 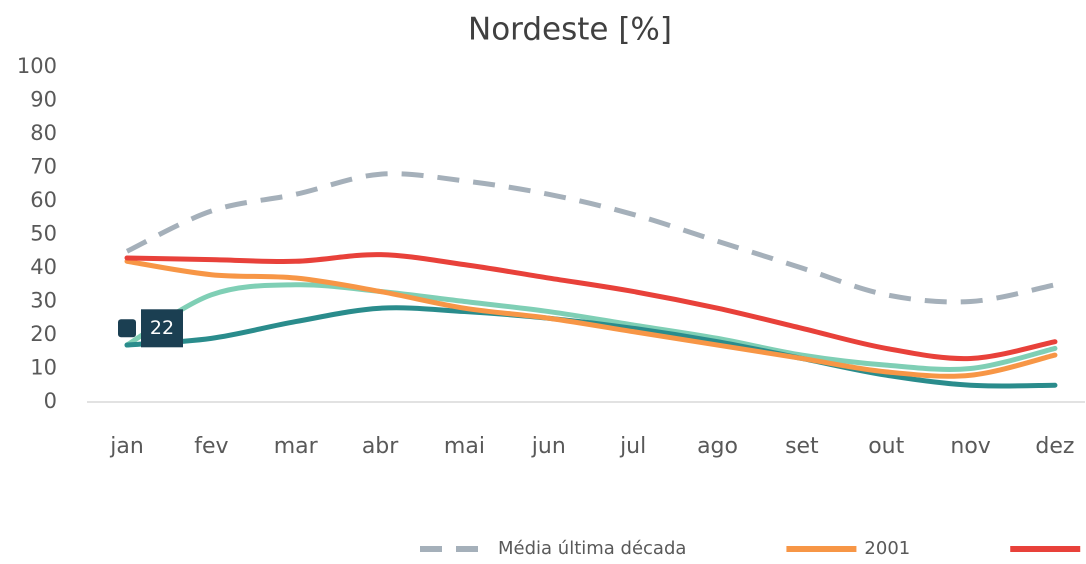 What do you see at coordinates (296, 446) in the screenshot?
I see `x-tick-label: mar` at bounding box center [296, 446].